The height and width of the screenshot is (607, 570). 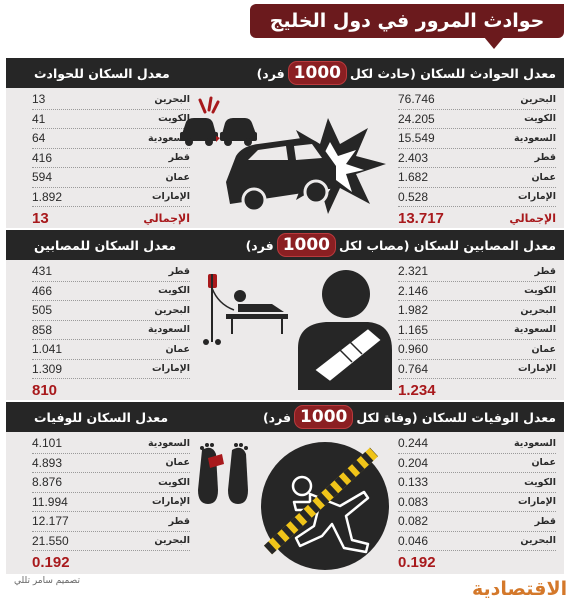 What do you see at coordinates (477, 444) in the screenshot?
I see `table-row: 0.244 السعودية` at bounding box center [477, 444].